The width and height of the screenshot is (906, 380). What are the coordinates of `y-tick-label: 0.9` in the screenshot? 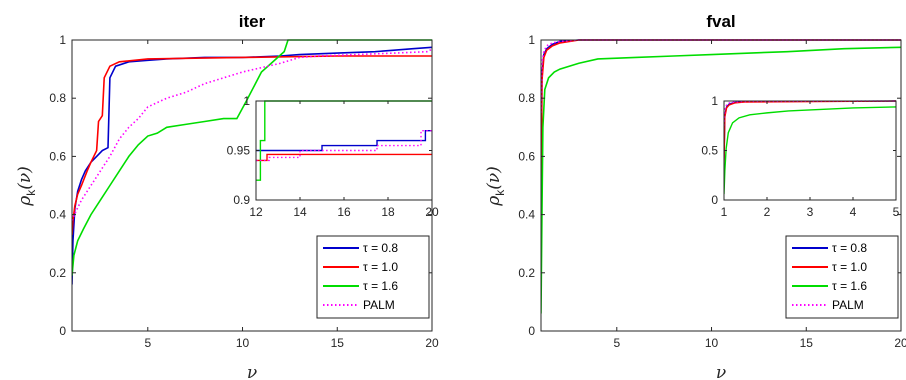 It's located at (241, 200).